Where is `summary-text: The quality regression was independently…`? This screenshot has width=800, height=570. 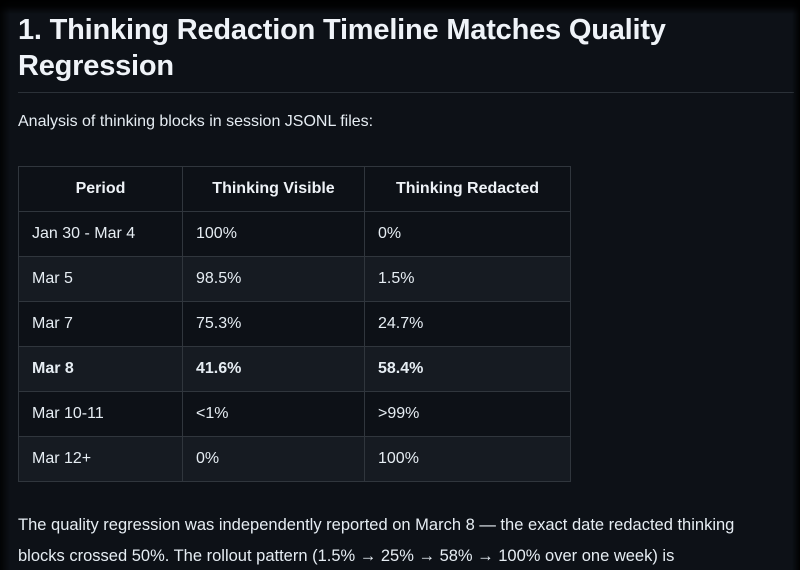 summary-text: The quality regression was independently… is located at coordinates (376, 540).